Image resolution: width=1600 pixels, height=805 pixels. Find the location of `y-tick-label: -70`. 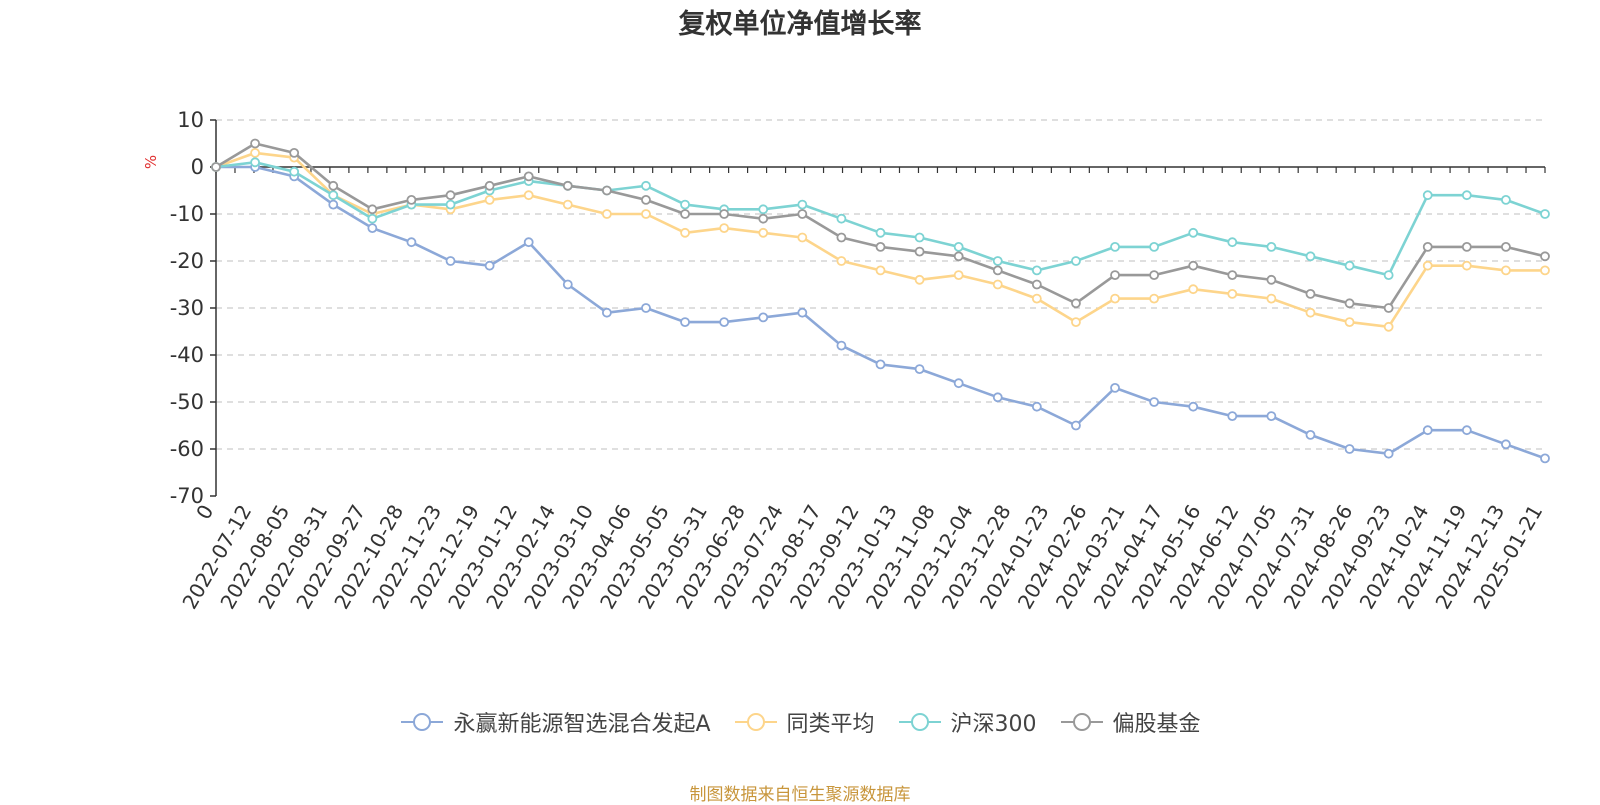

y-tick-label: -70 is located at coordinates (187, 496).